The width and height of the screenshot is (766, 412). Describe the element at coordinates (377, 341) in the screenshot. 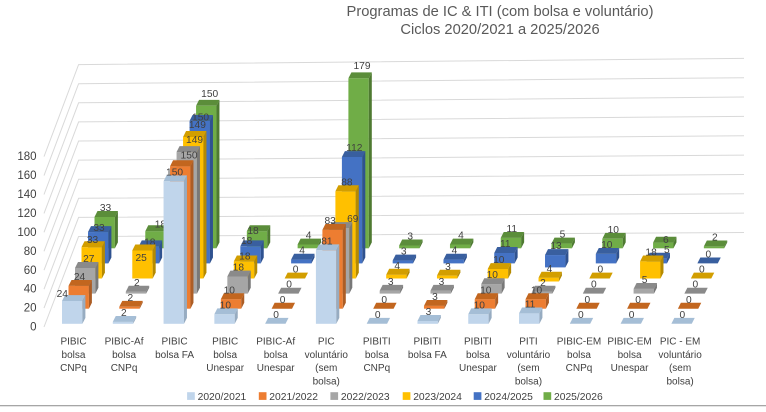

I see `svg-text: PIBITI` at that location.